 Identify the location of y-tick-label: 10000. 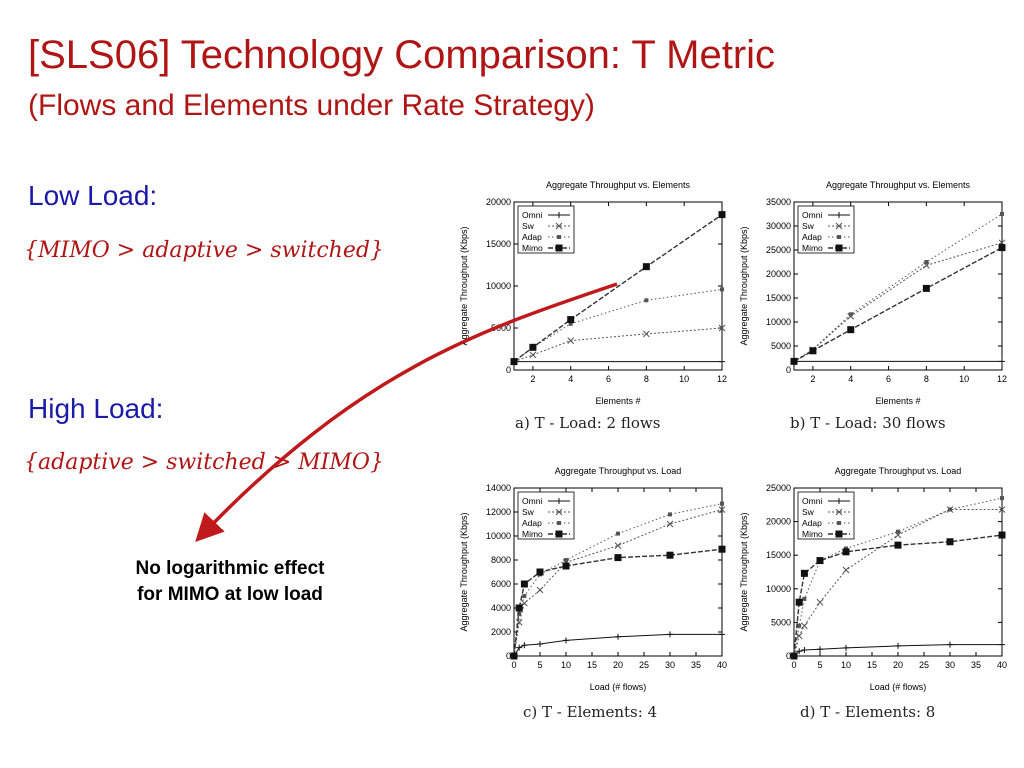
(778, 589).